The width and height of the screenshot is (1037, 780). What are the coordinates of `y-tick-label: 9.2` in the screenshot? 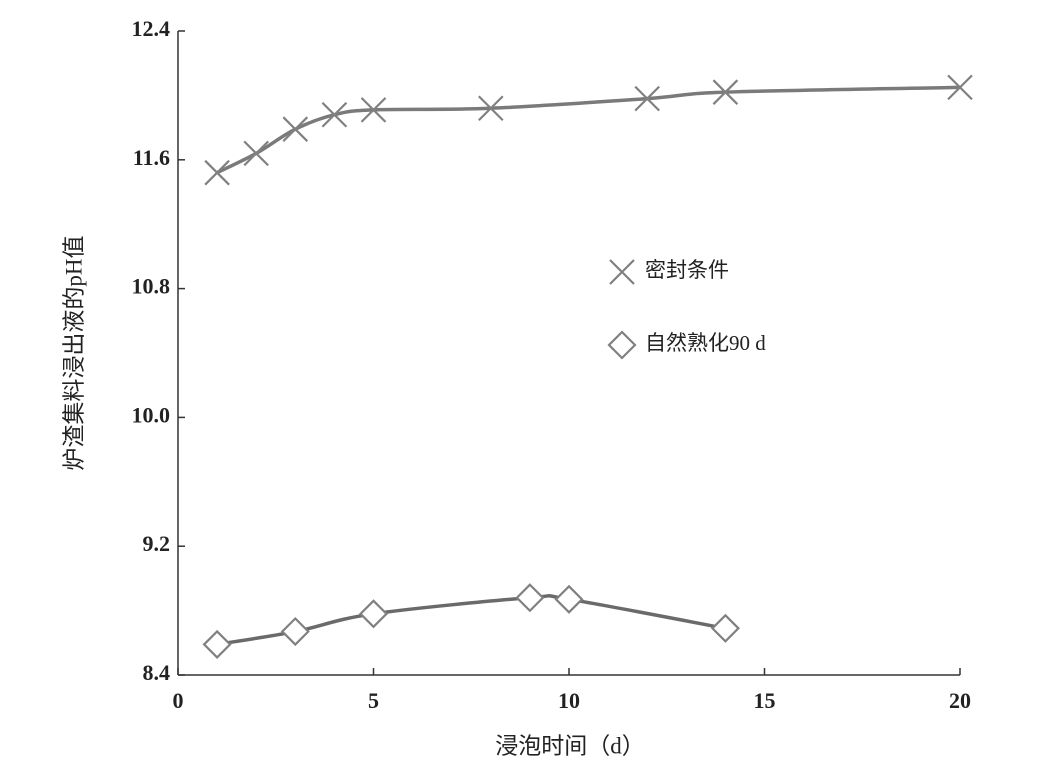 It's located at (157, 543).